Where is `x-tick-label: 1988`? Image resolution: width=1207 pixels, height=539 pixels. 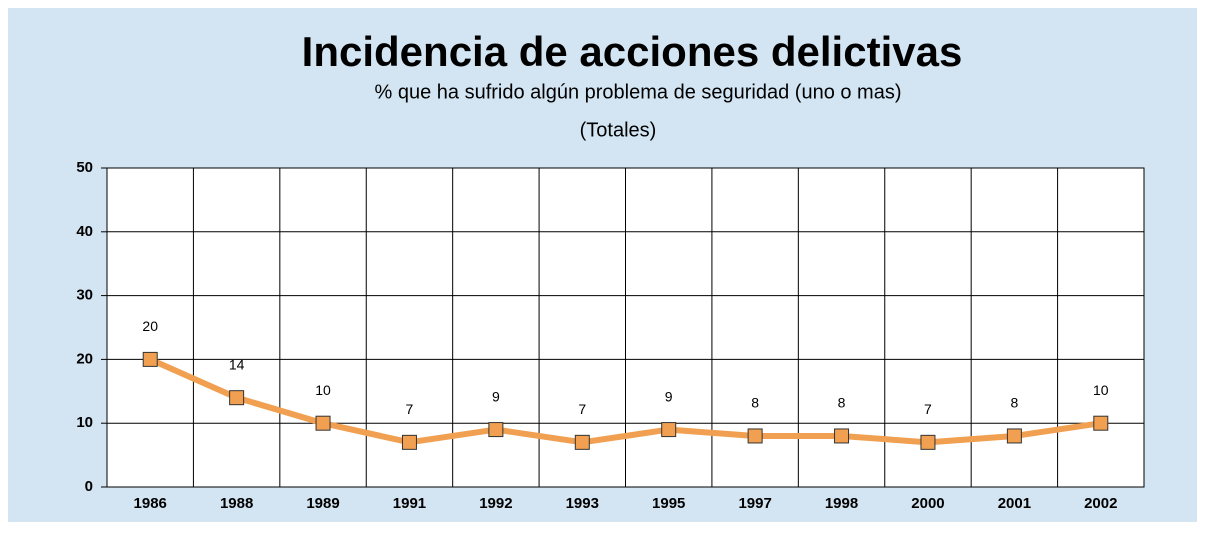 x-tick-label: 1988 is located at coordinates (236, 503).